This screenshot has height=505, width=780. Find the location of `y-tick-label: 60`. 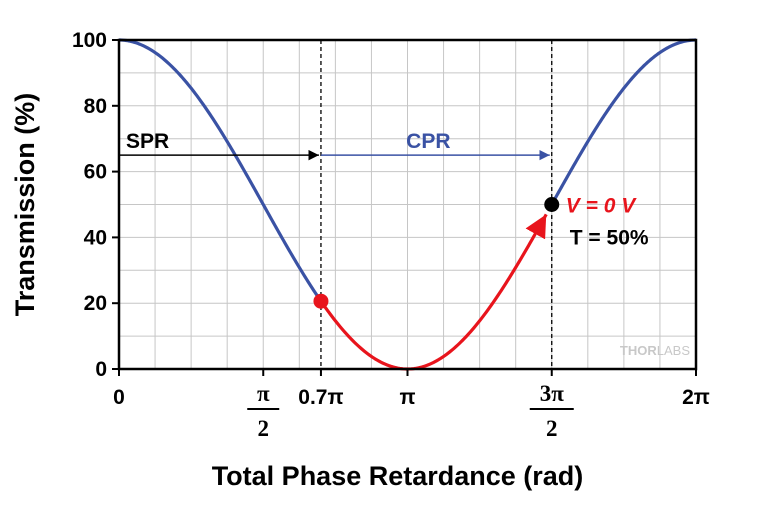

y-tick-label: 60 is located at coordinates (95, 172).